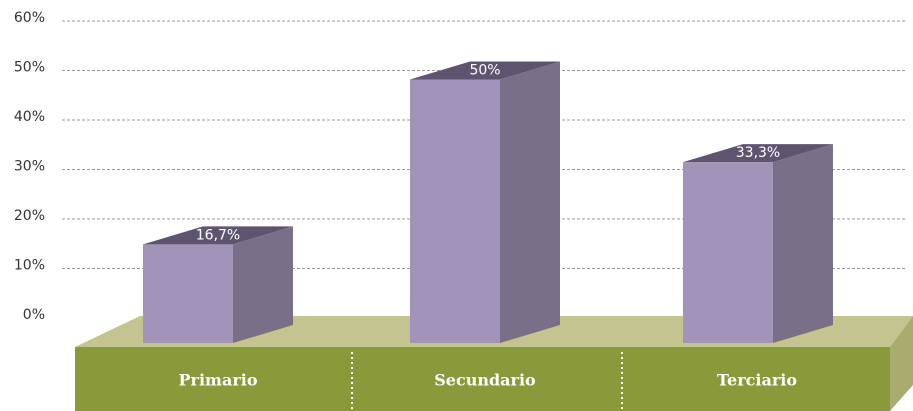 This screenshot has height=411, width=913. What do you see at coordinates (29, 167) in the screenshot?
I see `y-tick-label: 30%` at bounding box center [29, 167].